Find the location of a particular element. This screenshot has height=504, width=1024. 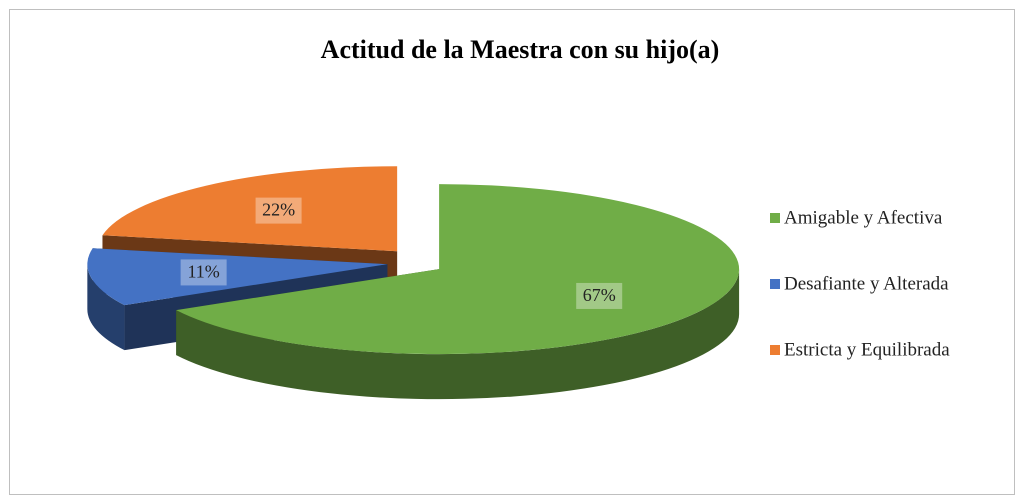

legend-label: Amigable y Afectiva is located at coordinates (863, 217).